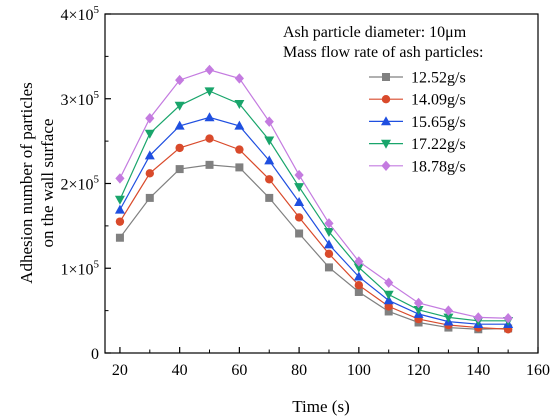 This screenshot has height=420, width=550. I want to click on x-tick-label: 60, so click(239, 370).